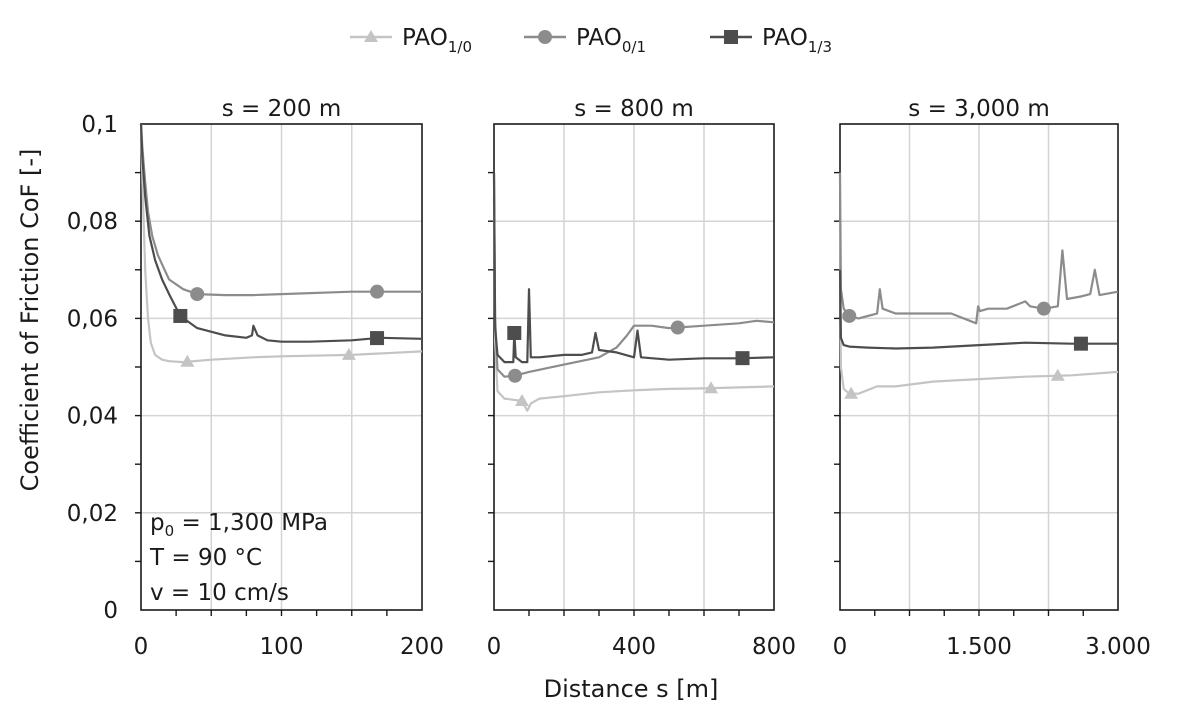 The width and height of the screenshot is (1182, 720). What do you see at coordinates (820, 47) in the screenshot?
I see `legend-label-sub: 1/3` at bounding box center [820, 47].